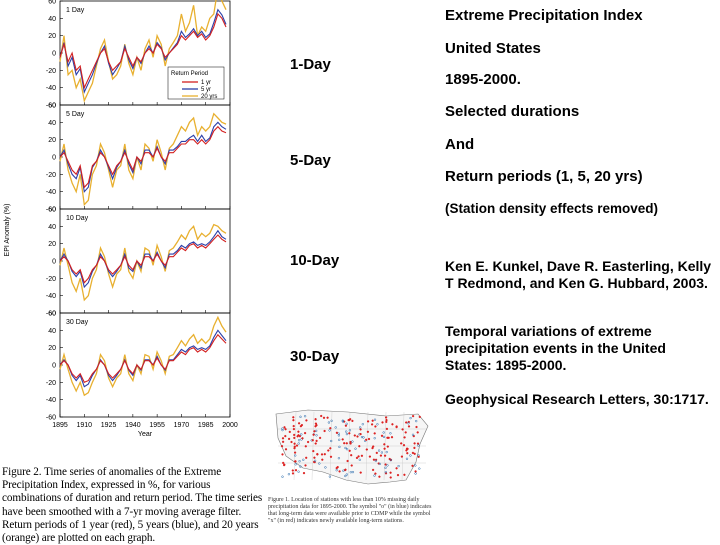 This screenshot has height=545, width=720. Describe the element at coordinates (7, 230) in the screenshot. I see `y-axis-title: EPI Anomaly (%)` at that location.